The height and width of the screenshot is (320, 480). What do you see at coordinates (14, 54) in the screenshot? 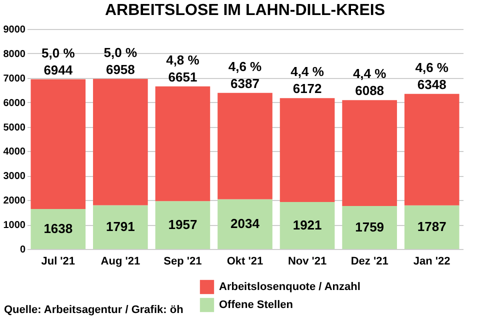
I see `y-tick-label: 8000` at bounding box center [14, 54].